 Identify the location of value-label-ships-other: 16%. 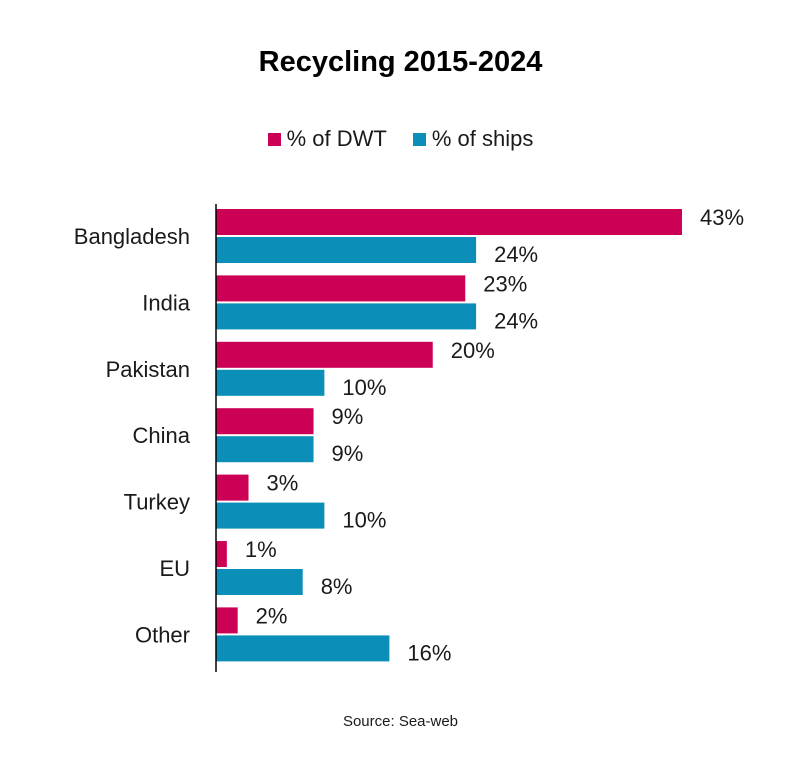
(429, 652).